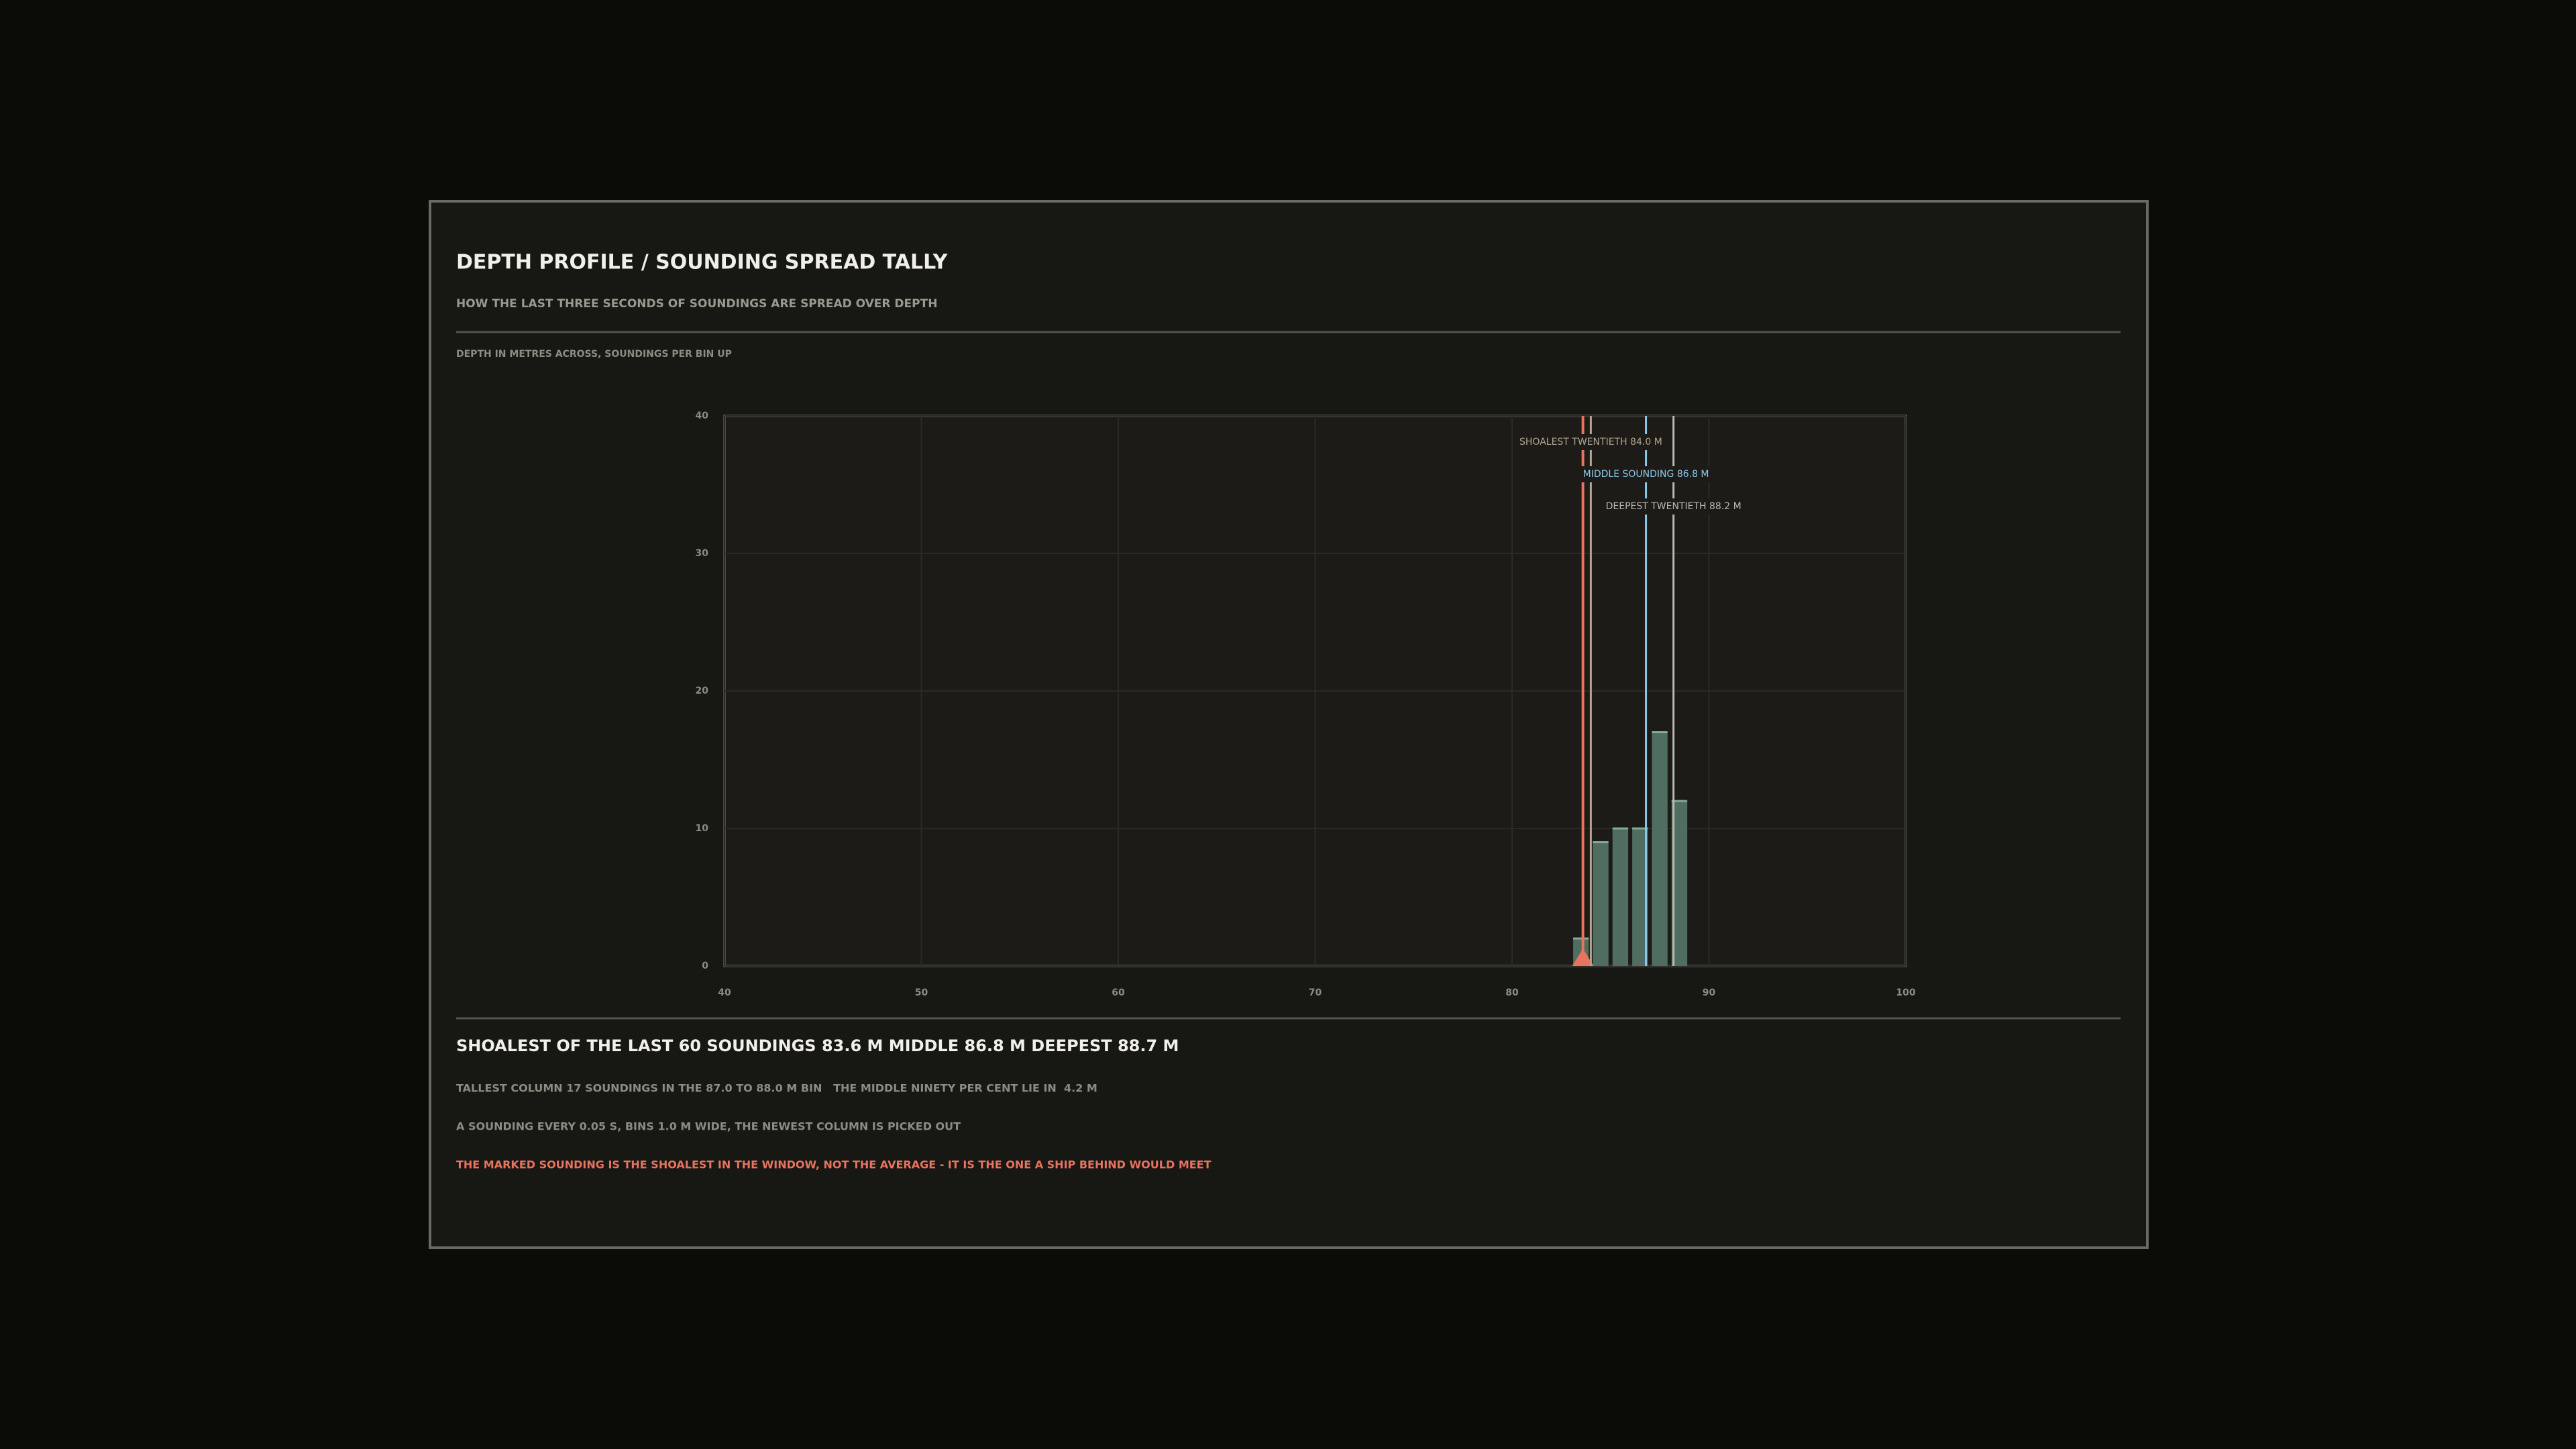 The width and height of the screenshot is (2576, 1449). I want to click on marker-name: DEEPEST TWENTIETH, so click(1656, 506).